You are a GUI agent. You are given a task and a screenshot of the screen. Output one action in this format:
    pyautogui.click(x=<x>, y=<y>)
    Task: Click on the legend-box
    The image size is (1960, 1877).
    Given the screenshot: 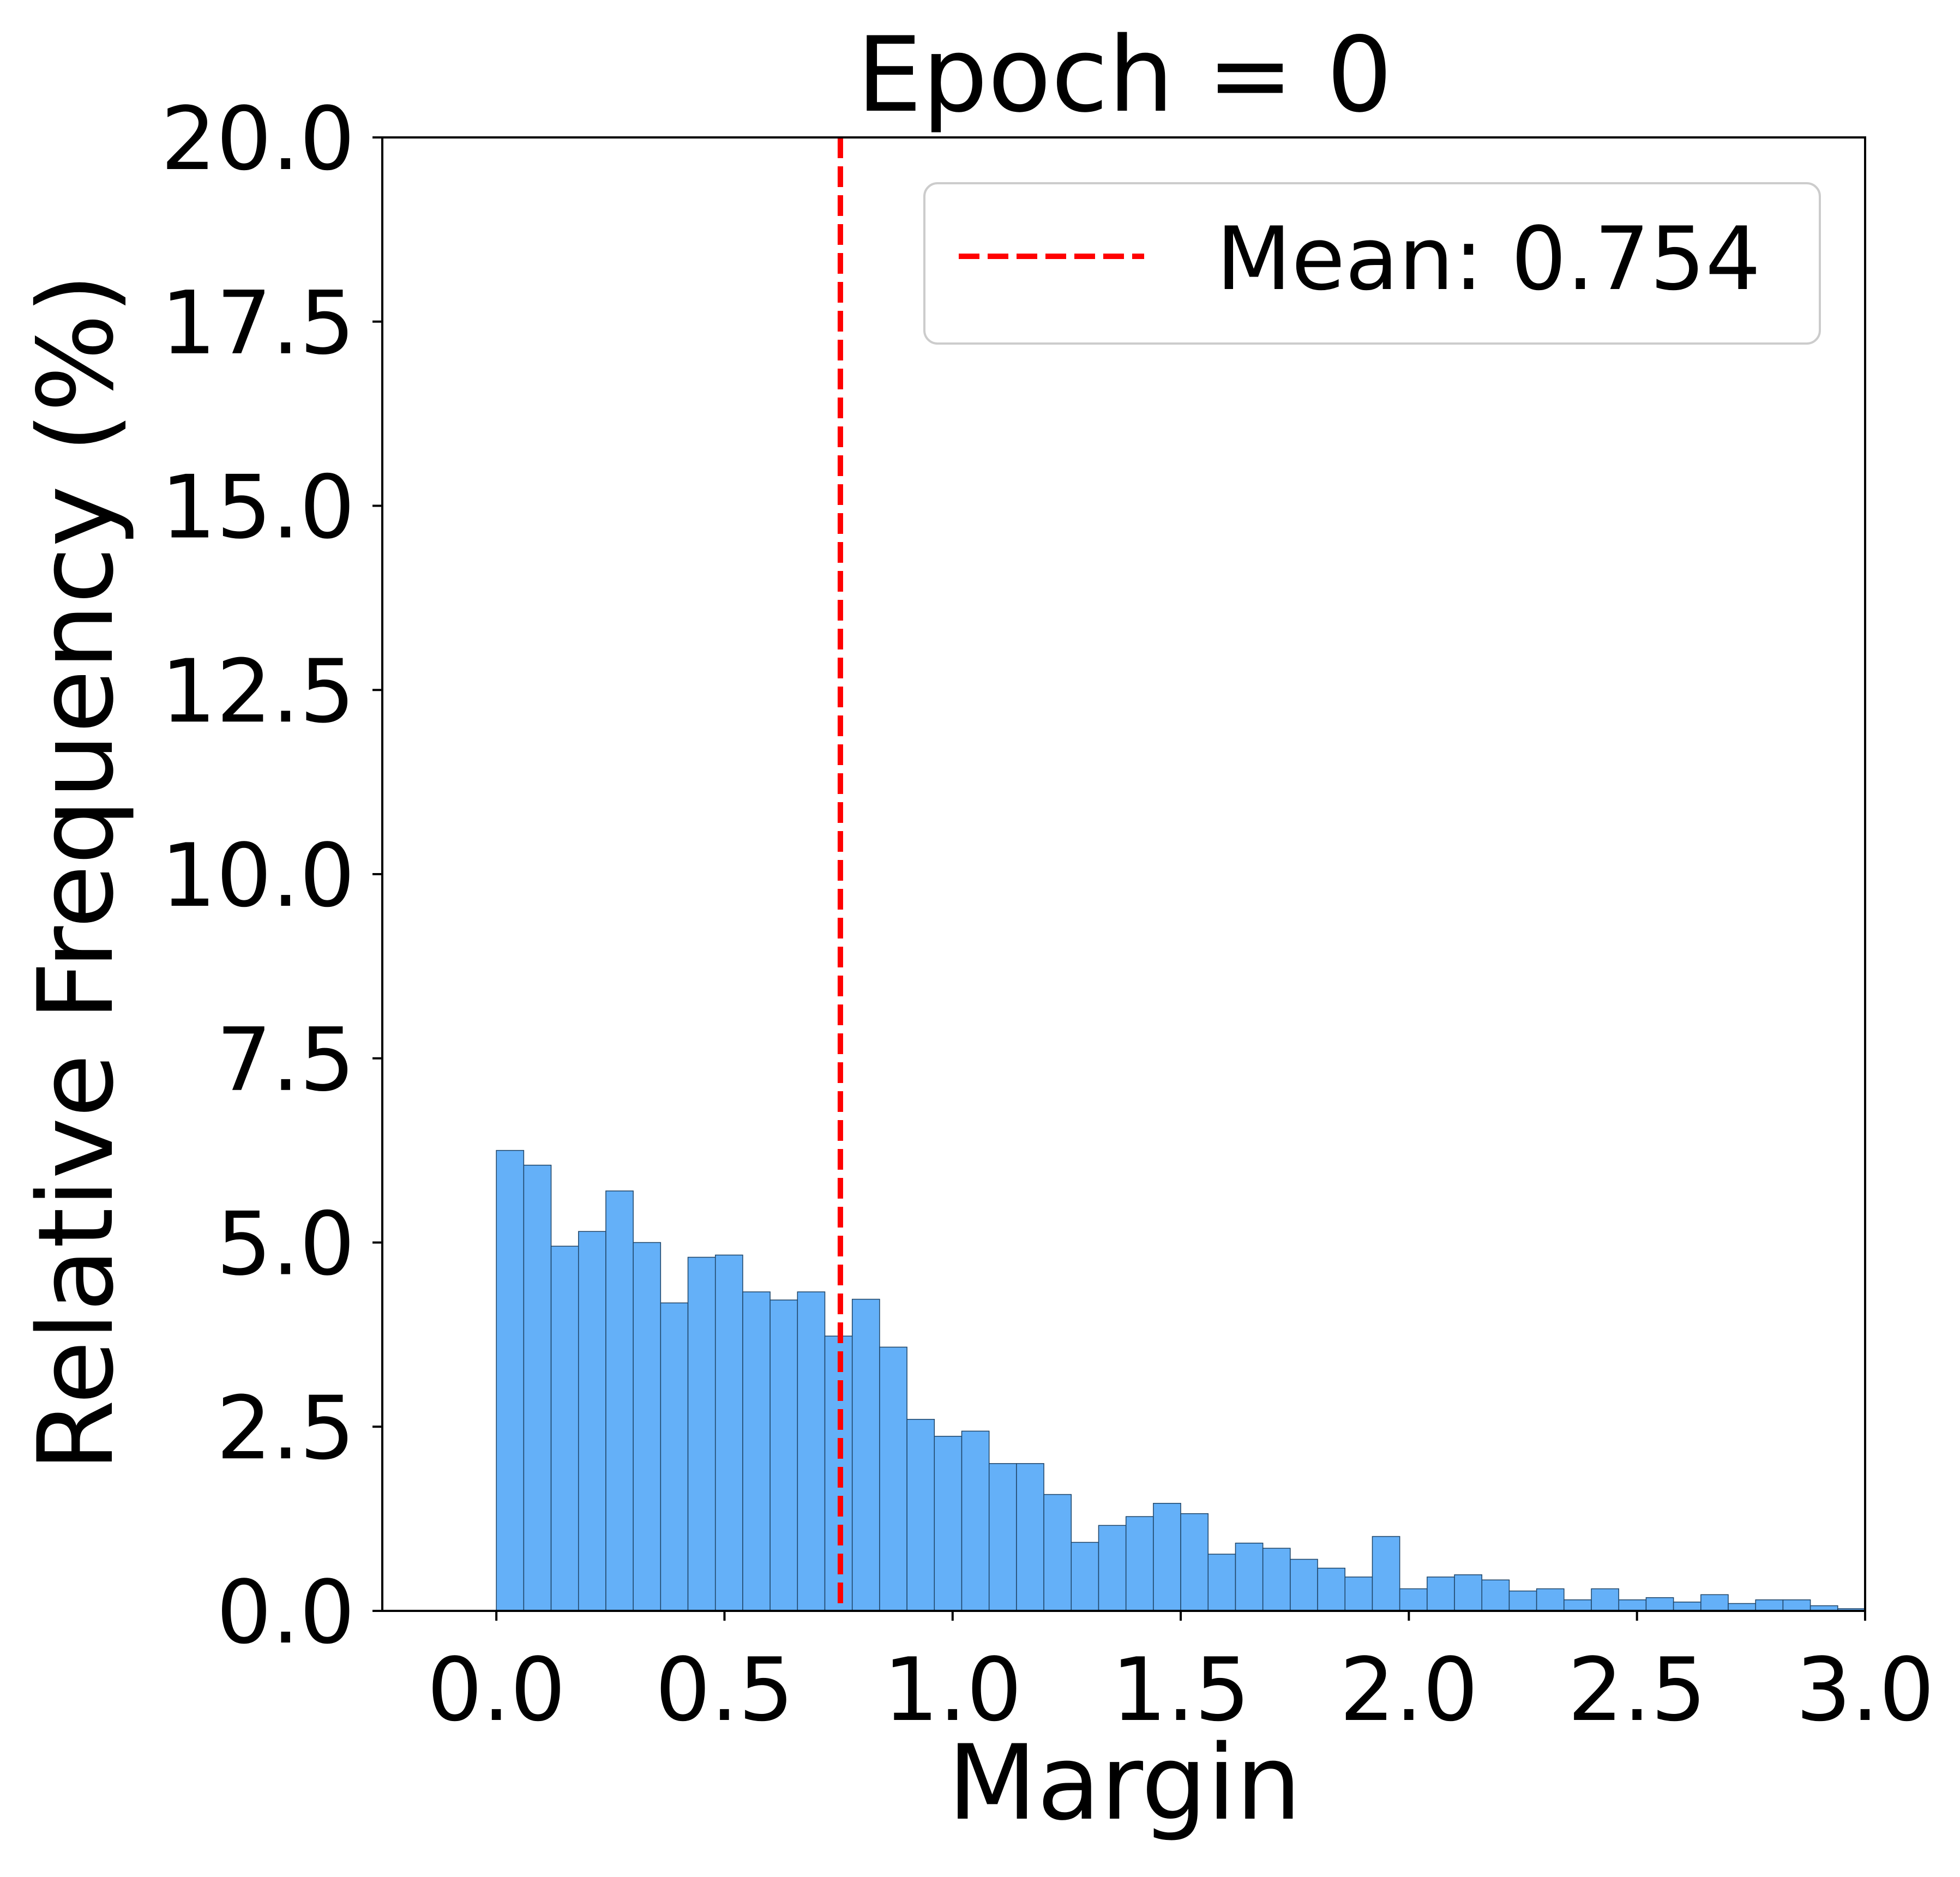 What is the action you would take?
    pyautogui.click(x=1372, y=263)
    